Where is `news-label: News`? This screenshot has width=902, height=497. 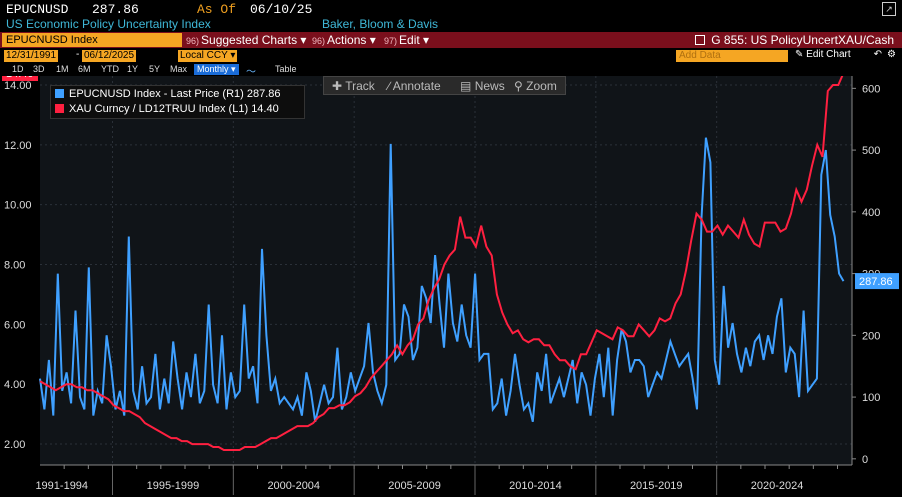 news-label: News is located at coordinates (489, 86).